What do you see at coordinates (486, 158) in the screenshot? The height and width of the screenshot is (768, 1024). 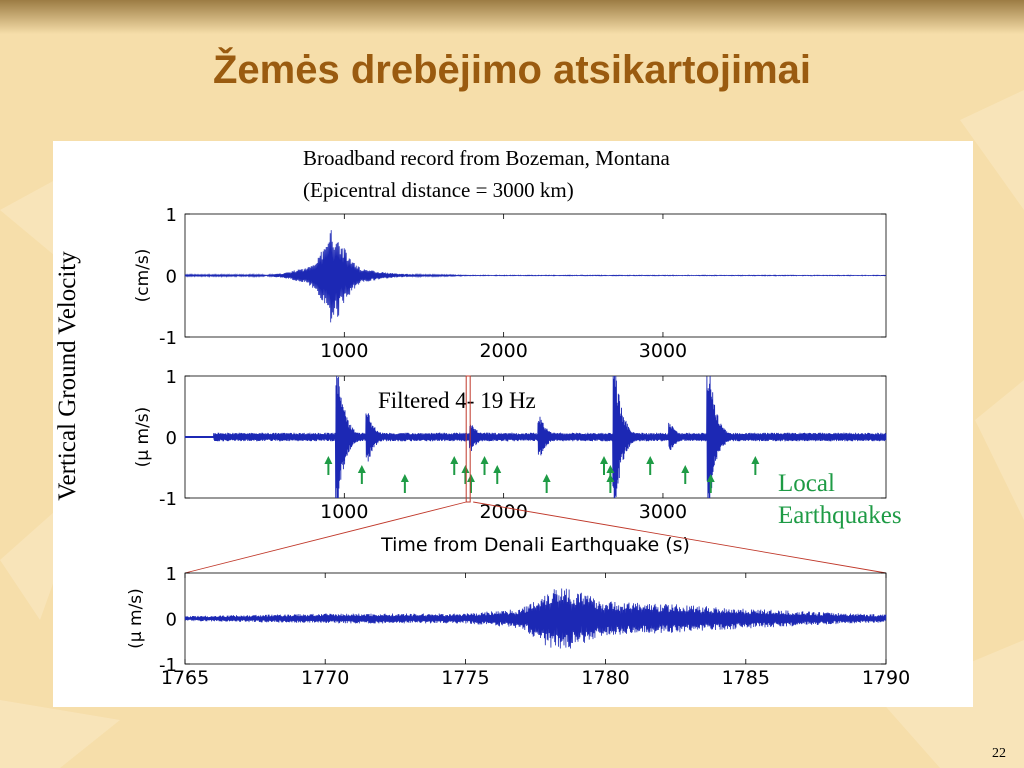 I see `chart-title: Broadband record from Bozeman, Montana` at bounding box center [486, 158].